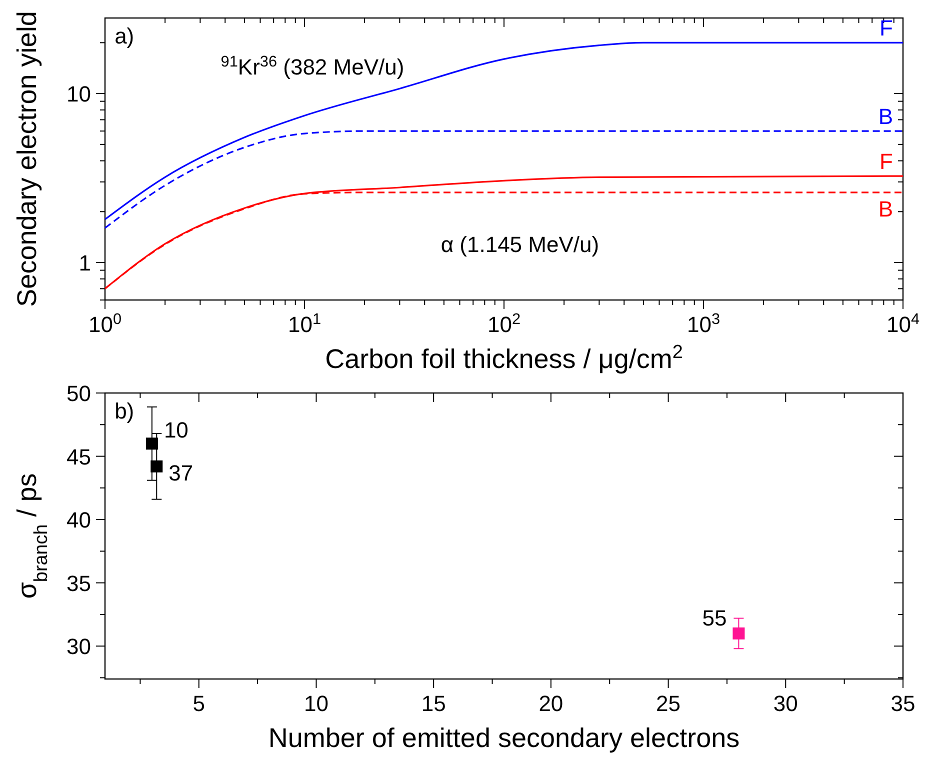 The height and width of the screenshot is (765, 925). I want to click on annotation: 55, so click(714, 617).